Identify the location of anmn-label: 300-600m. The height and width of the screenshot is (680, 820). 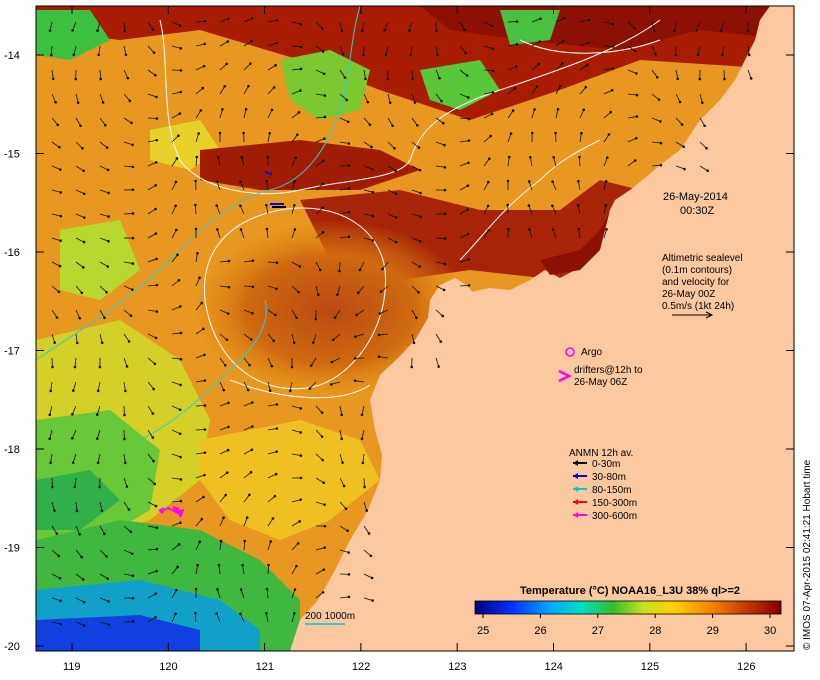
(614, 516).